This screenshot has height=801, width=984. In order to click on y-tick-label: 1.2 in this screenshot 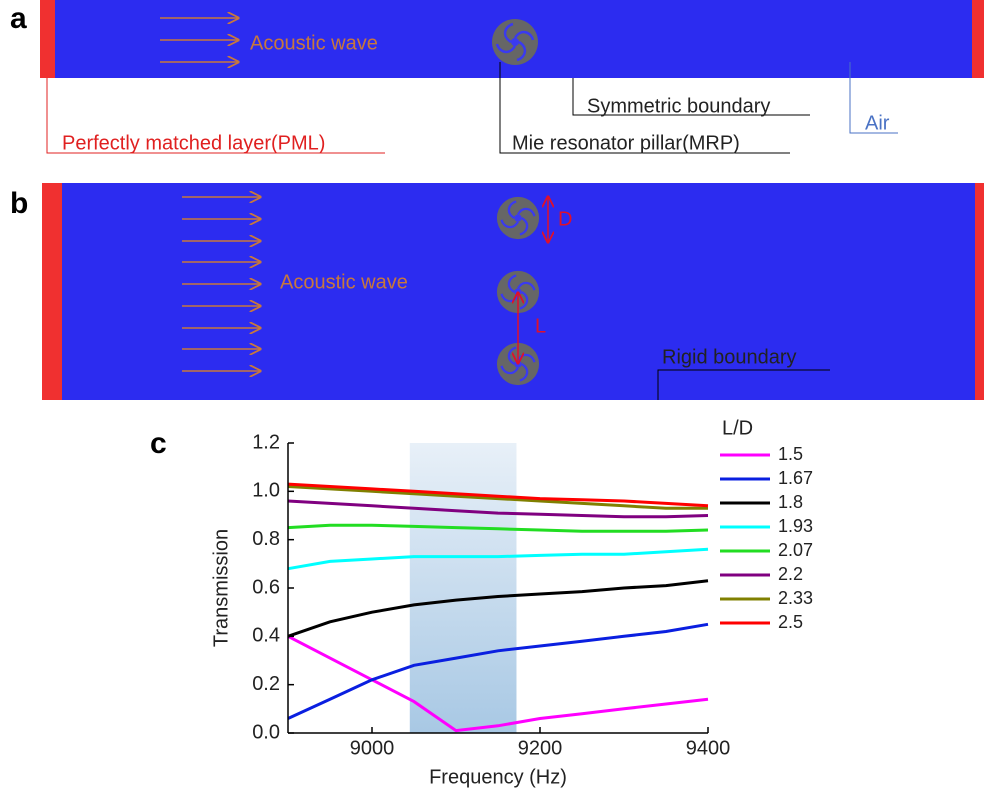, I will do `click(266, 442)`.